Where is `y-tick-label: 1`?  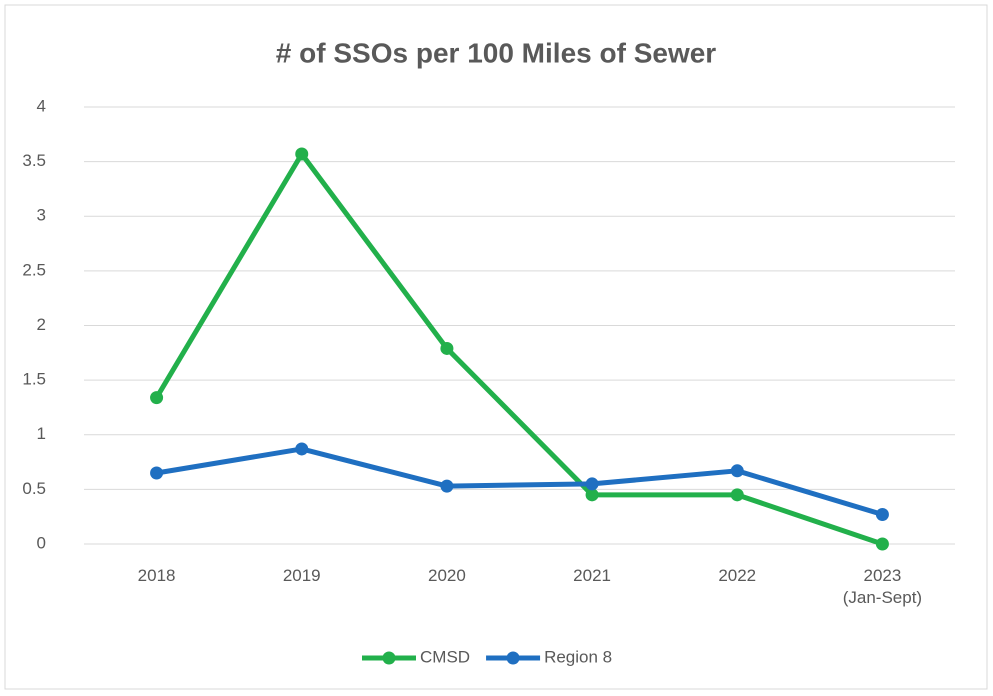
y-tick-label: 1 is located at coordinates (41, 433).